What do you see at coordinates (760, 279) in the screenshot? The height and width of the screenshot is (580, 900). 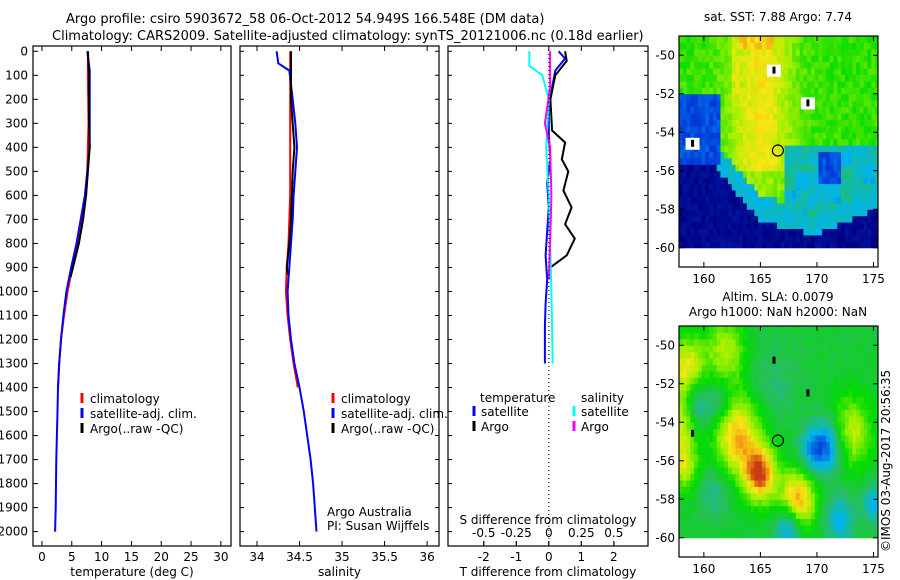 I see `x-tick-label: 165` at bounding box center [760, 279].